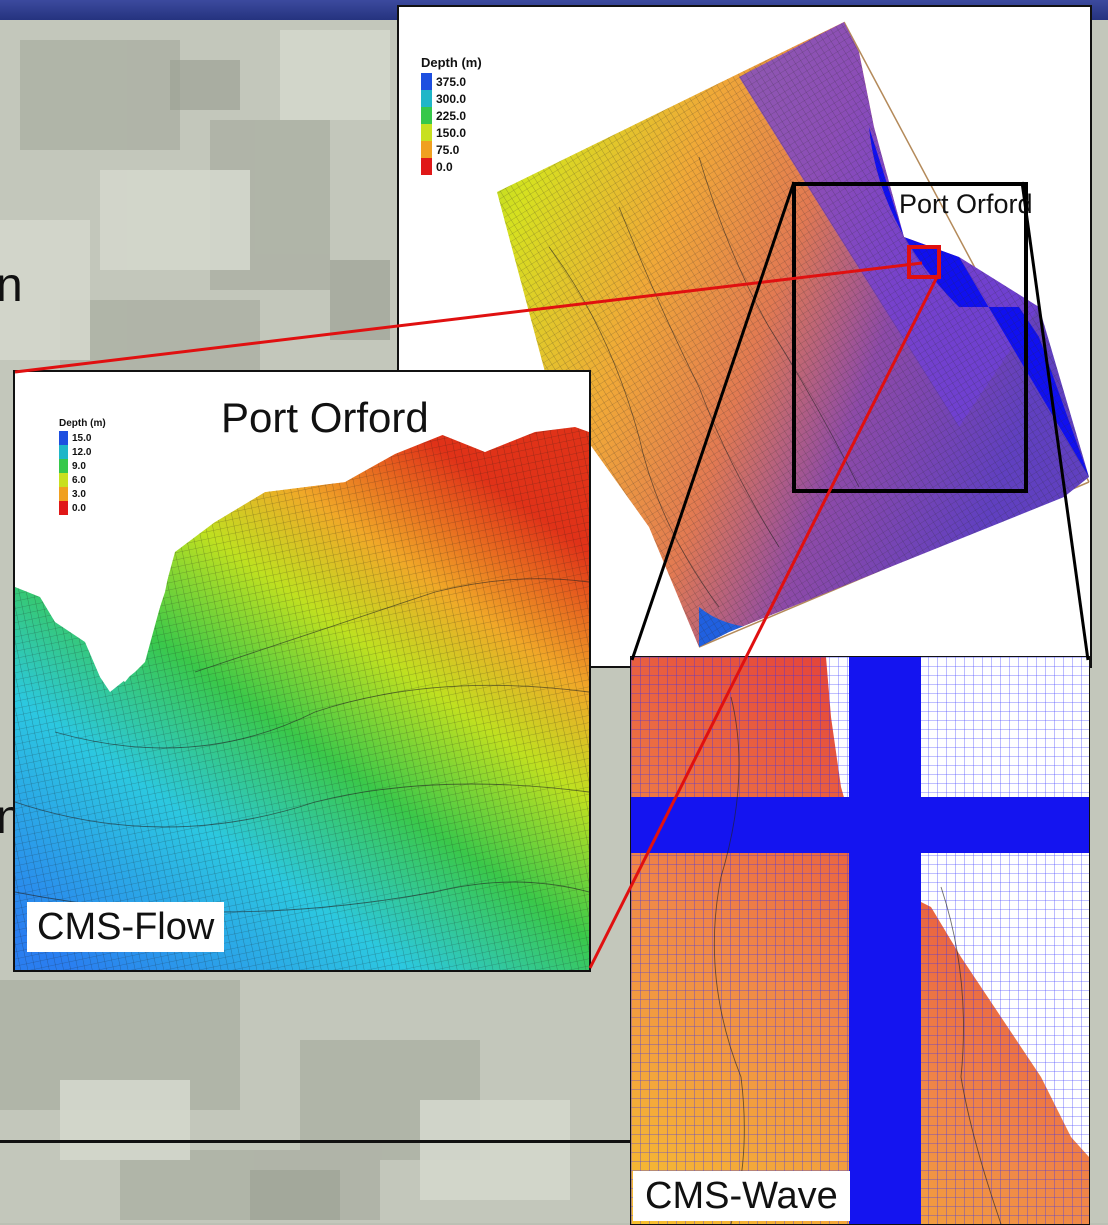 The image size is (1108, 1225). What do you see at coordinates (320, 1141) in the screenshot?
I see `divider-line` at bounding box center [320, 1141].